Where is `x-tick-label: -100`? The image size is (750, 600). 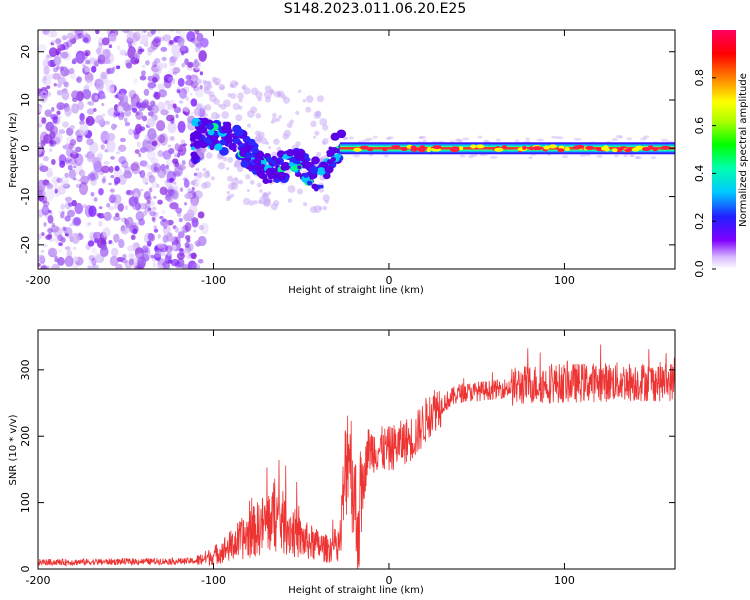 x-tick-label: -100 is located at coordinates (213, 580).